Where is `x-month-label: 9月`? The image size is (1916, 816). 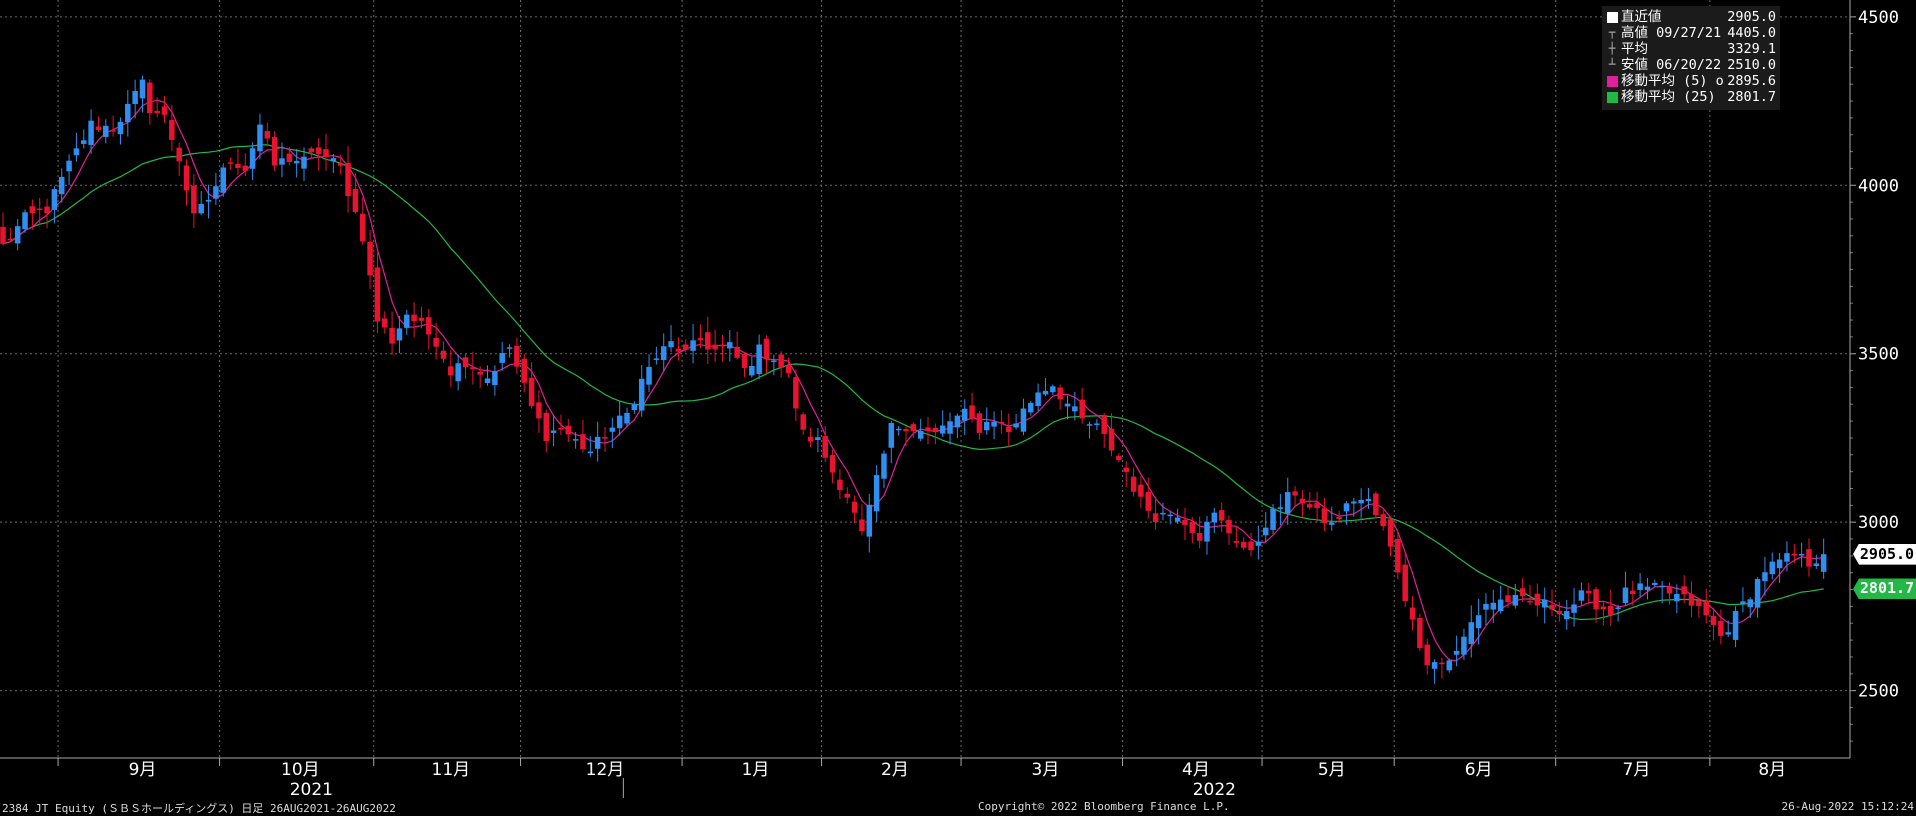
x-month-label: 9月 is located at coordinates (143, 770).